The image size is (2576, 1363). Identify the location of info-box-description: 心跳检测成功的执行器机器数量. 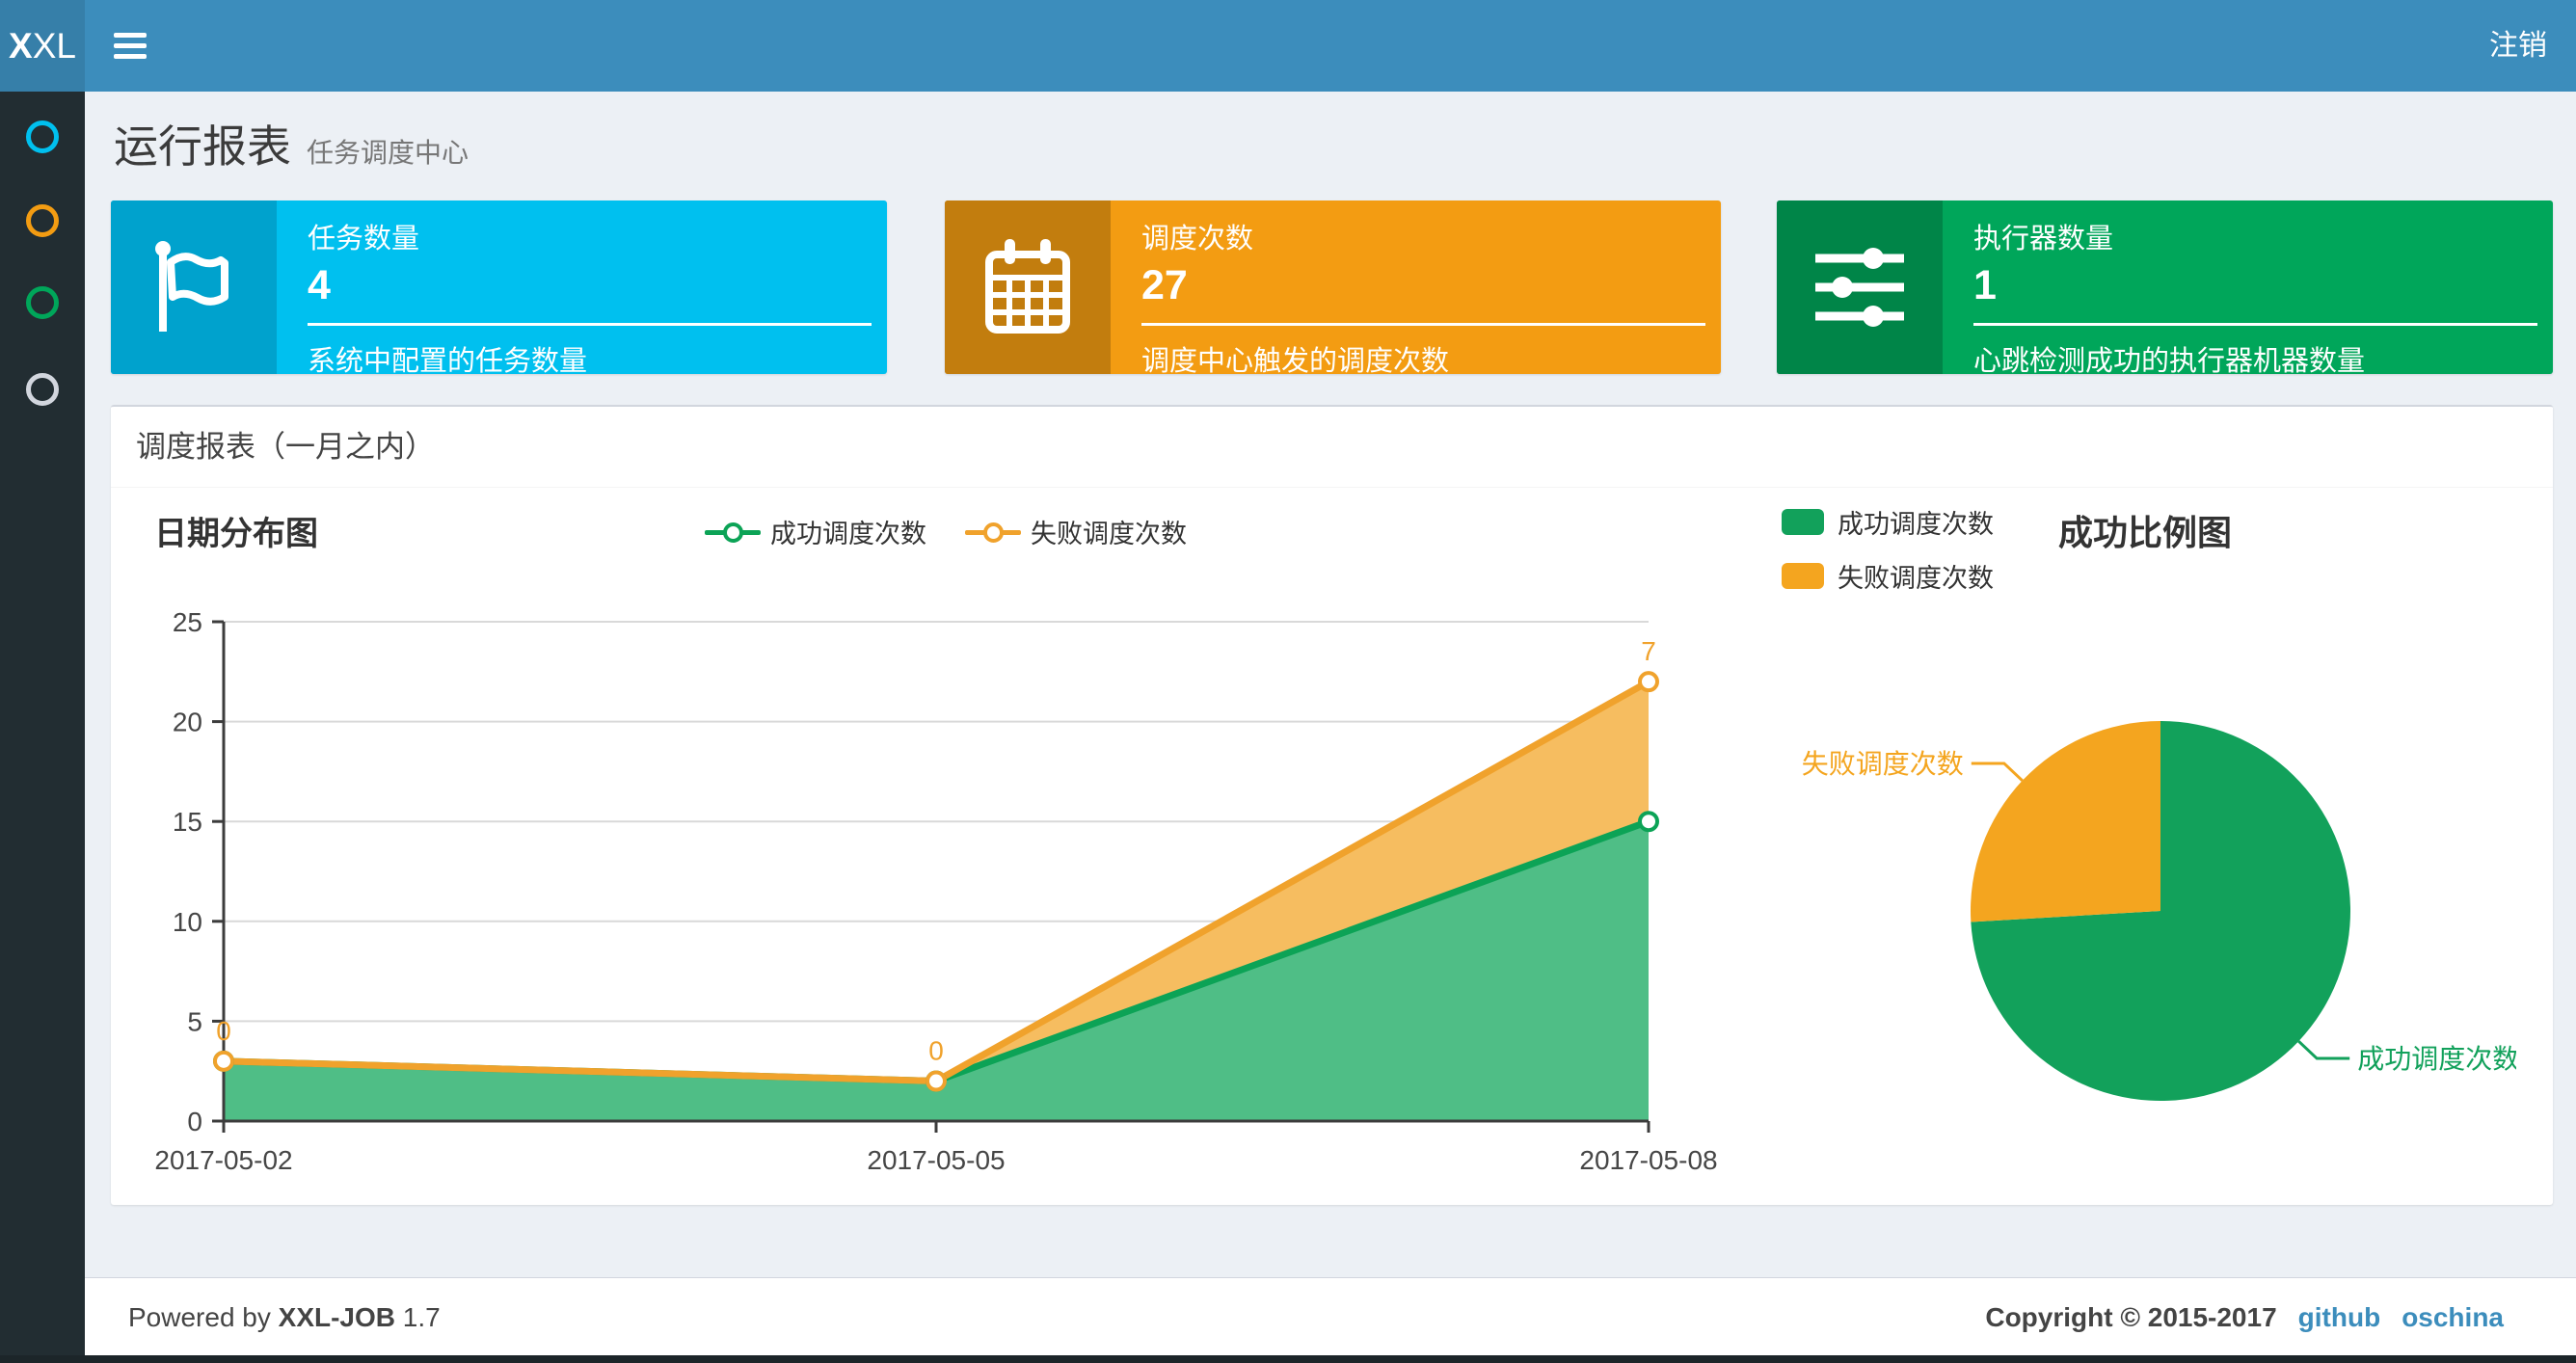
(2169, 360).